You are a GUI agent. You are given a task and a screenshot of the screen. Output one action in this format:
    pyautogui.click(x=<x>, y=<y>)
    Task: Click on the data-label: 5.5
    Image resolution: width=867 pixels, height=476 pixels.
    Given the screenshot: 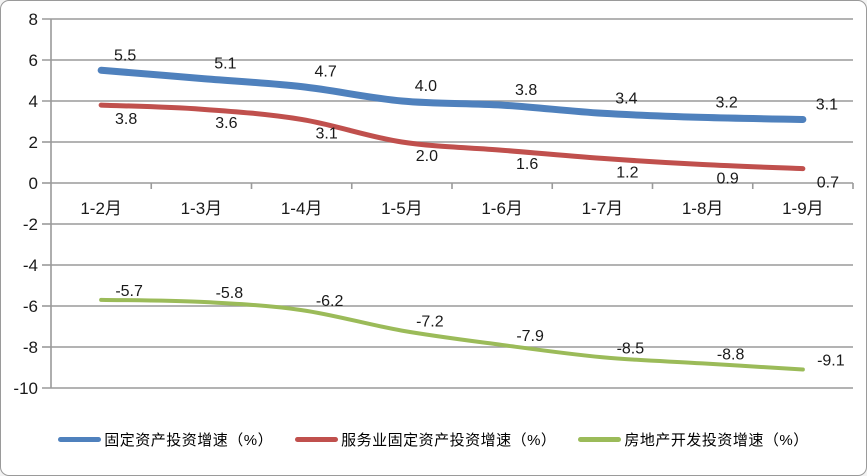 What is the action you would take?
    pyautogui.click(x=125, y=55)
    